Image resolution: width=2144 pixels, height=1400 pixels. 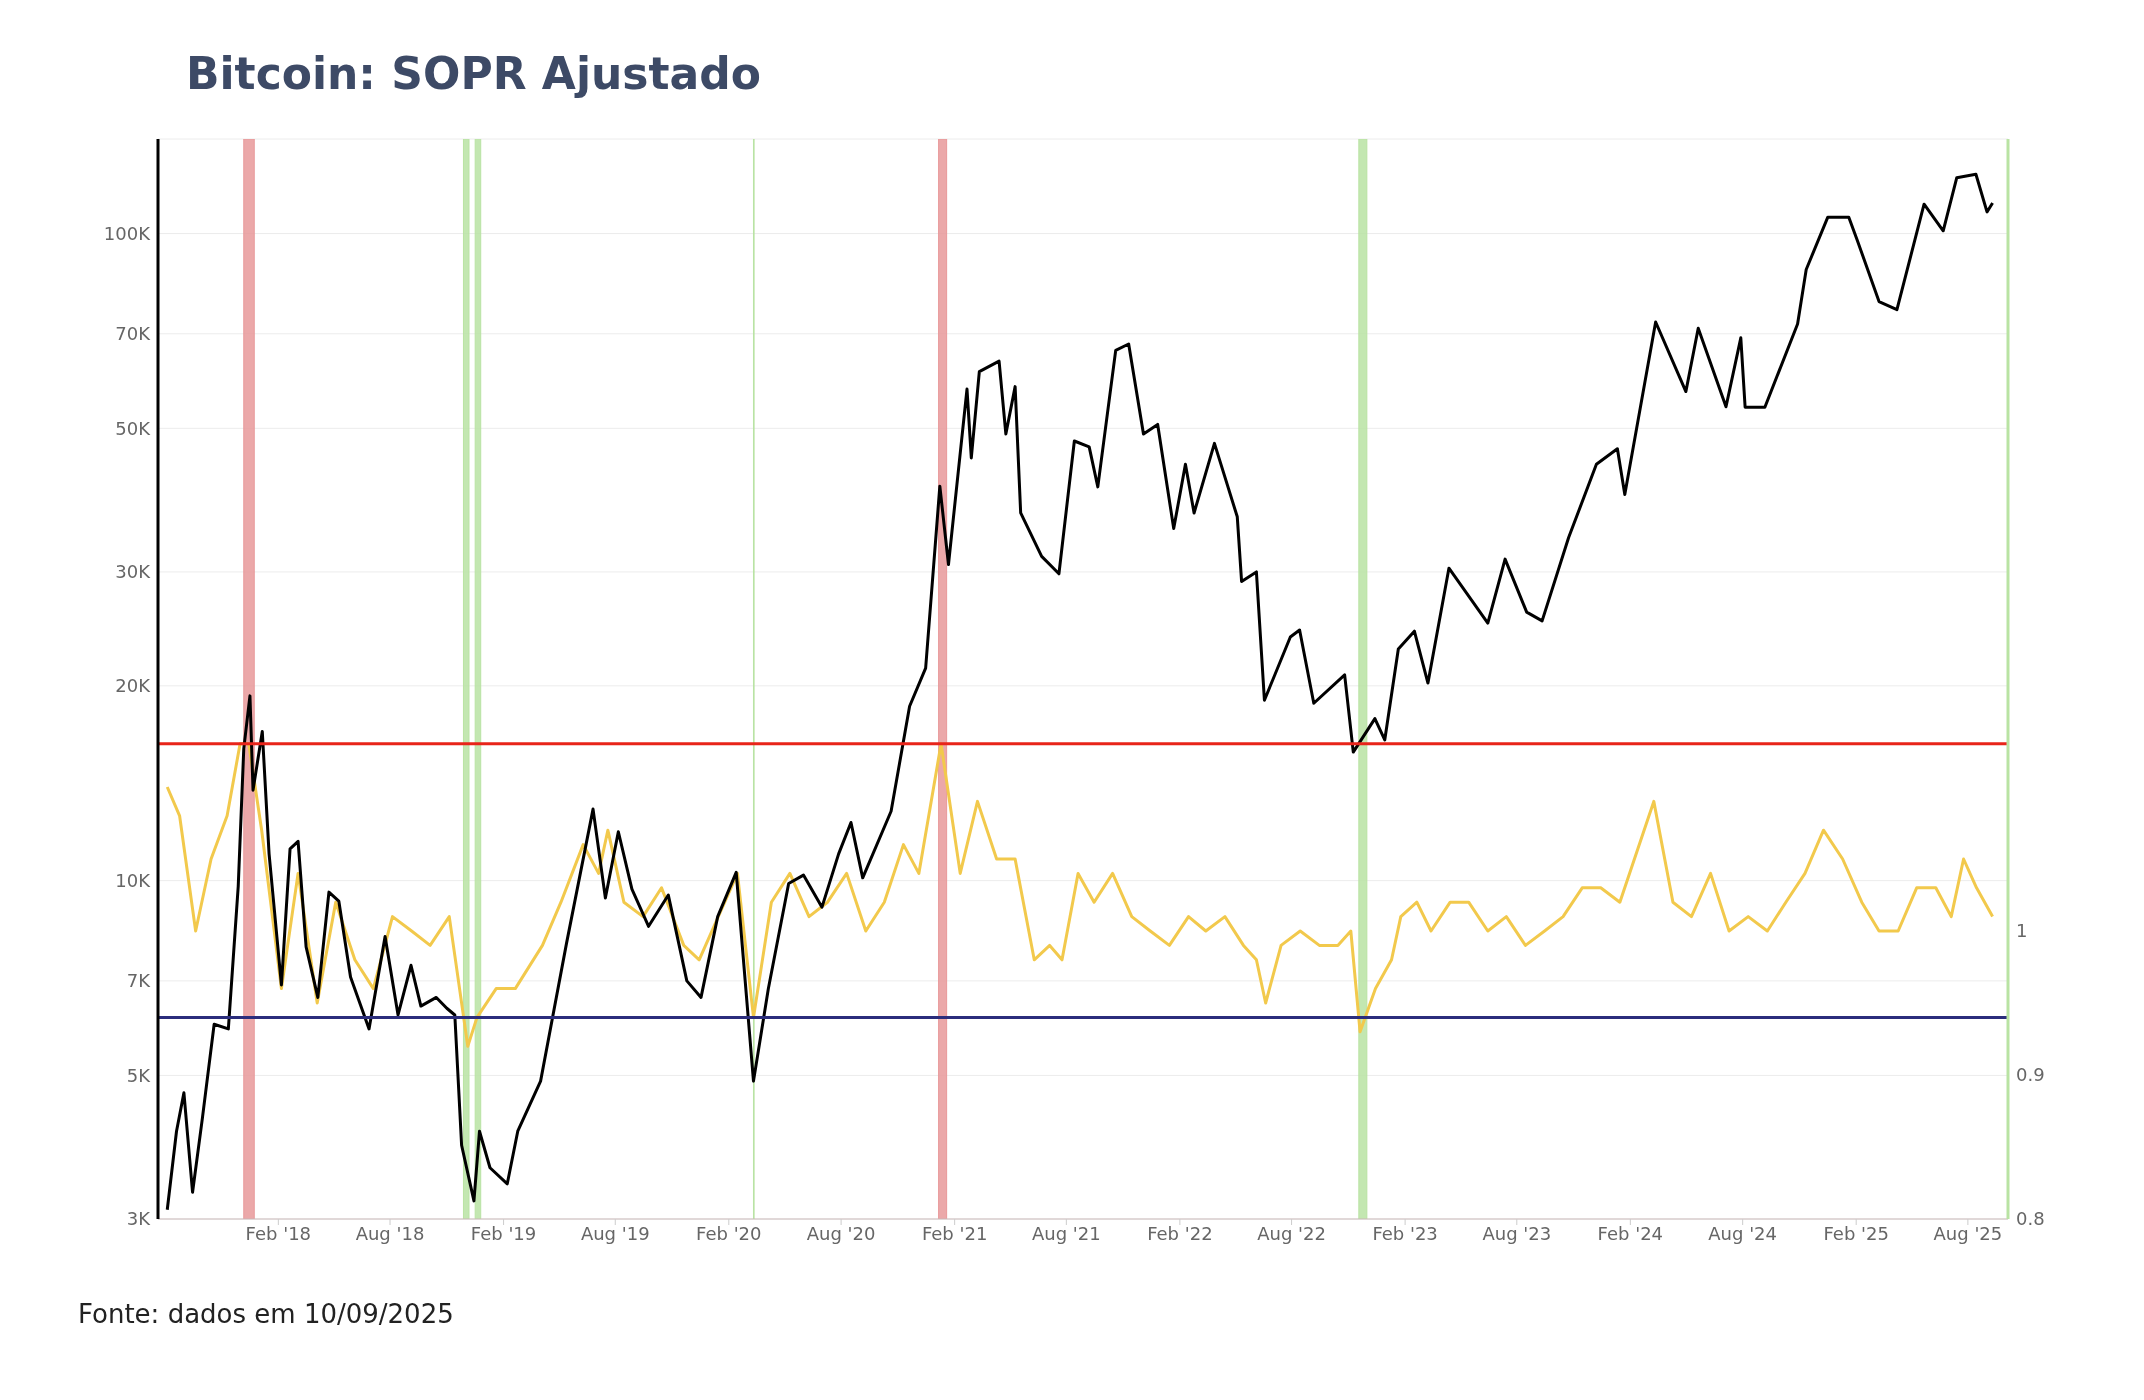 I want to click on x-tick-label: Aug '18, so click(x=390, y=1233).